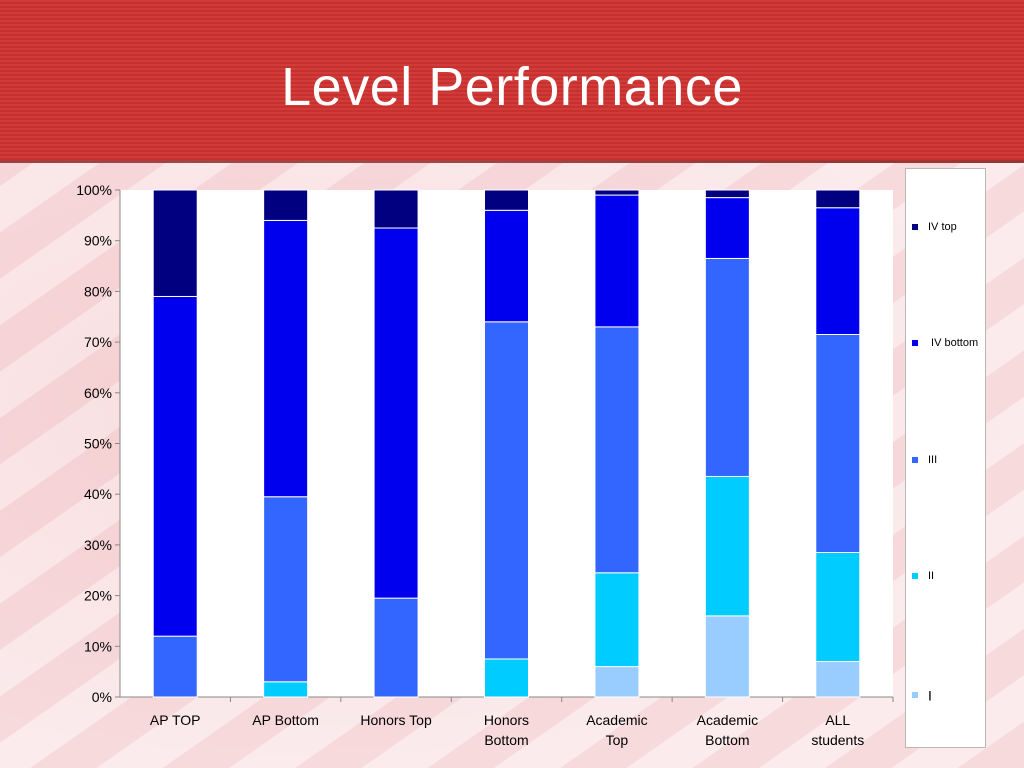  I want to click on legend-item-iv-bottom: IV bottom, so click(945, 343).